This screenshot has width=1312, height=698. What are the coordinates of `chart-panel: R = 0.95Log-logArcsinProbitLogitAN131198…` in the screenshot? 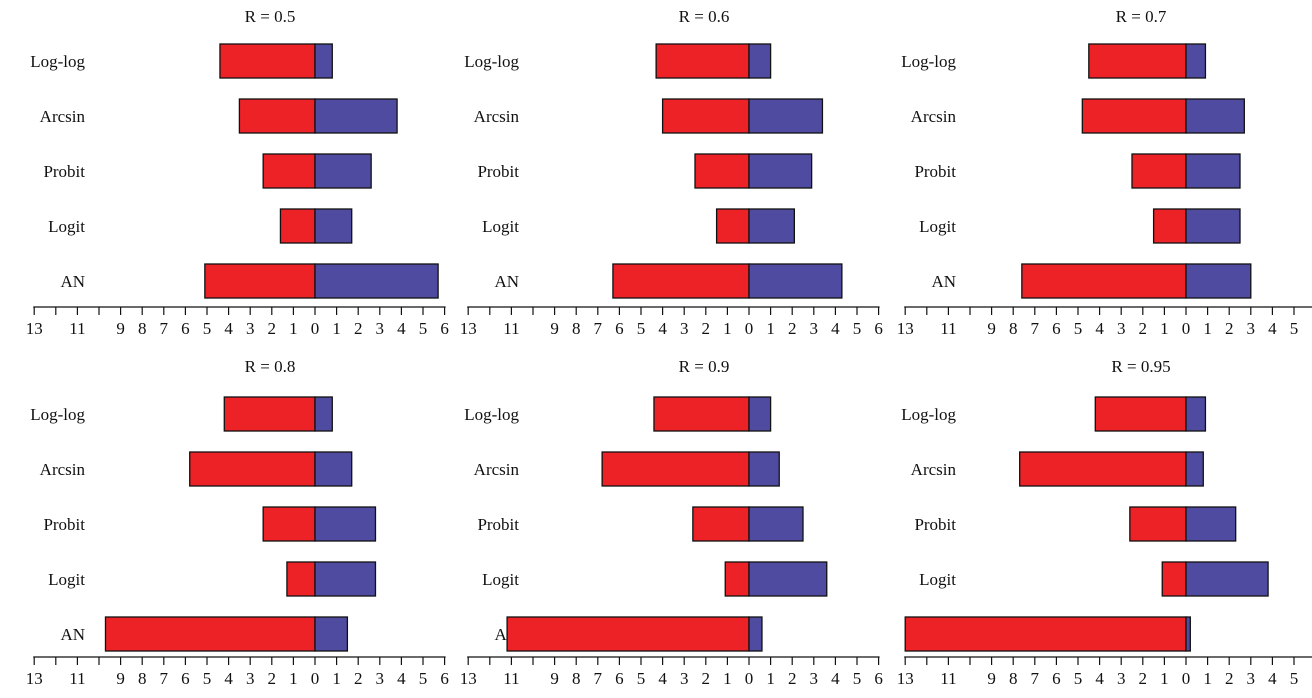 It's located at (1104, 522).